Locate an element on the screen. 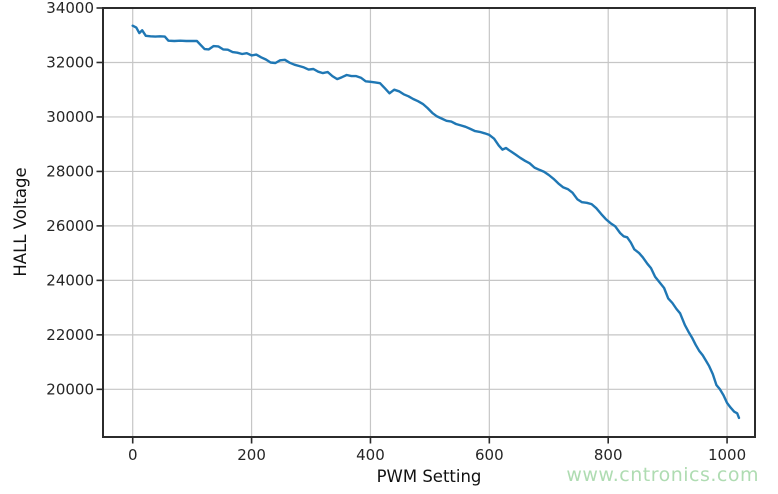  x-axis-label: PWM Setting is located at coordinates (429, 476).